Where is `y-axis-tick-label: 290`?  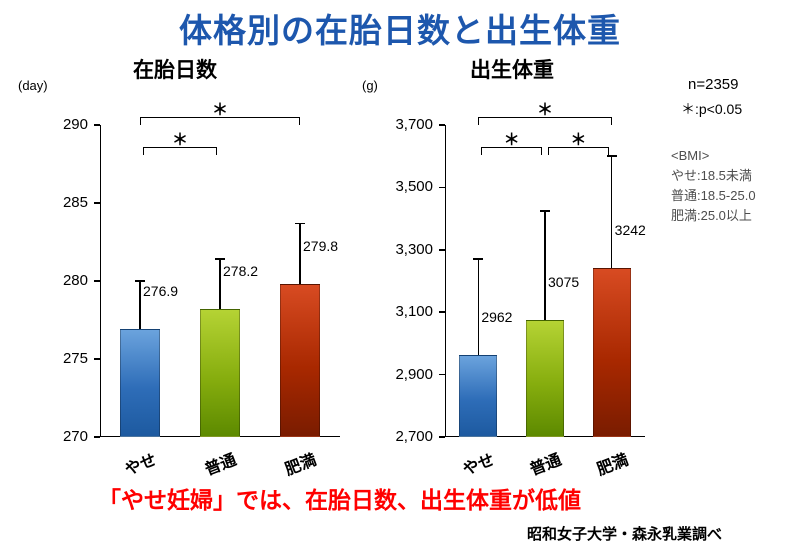 y-axis-tick-label: 290 is located at coordinates (75, 124).